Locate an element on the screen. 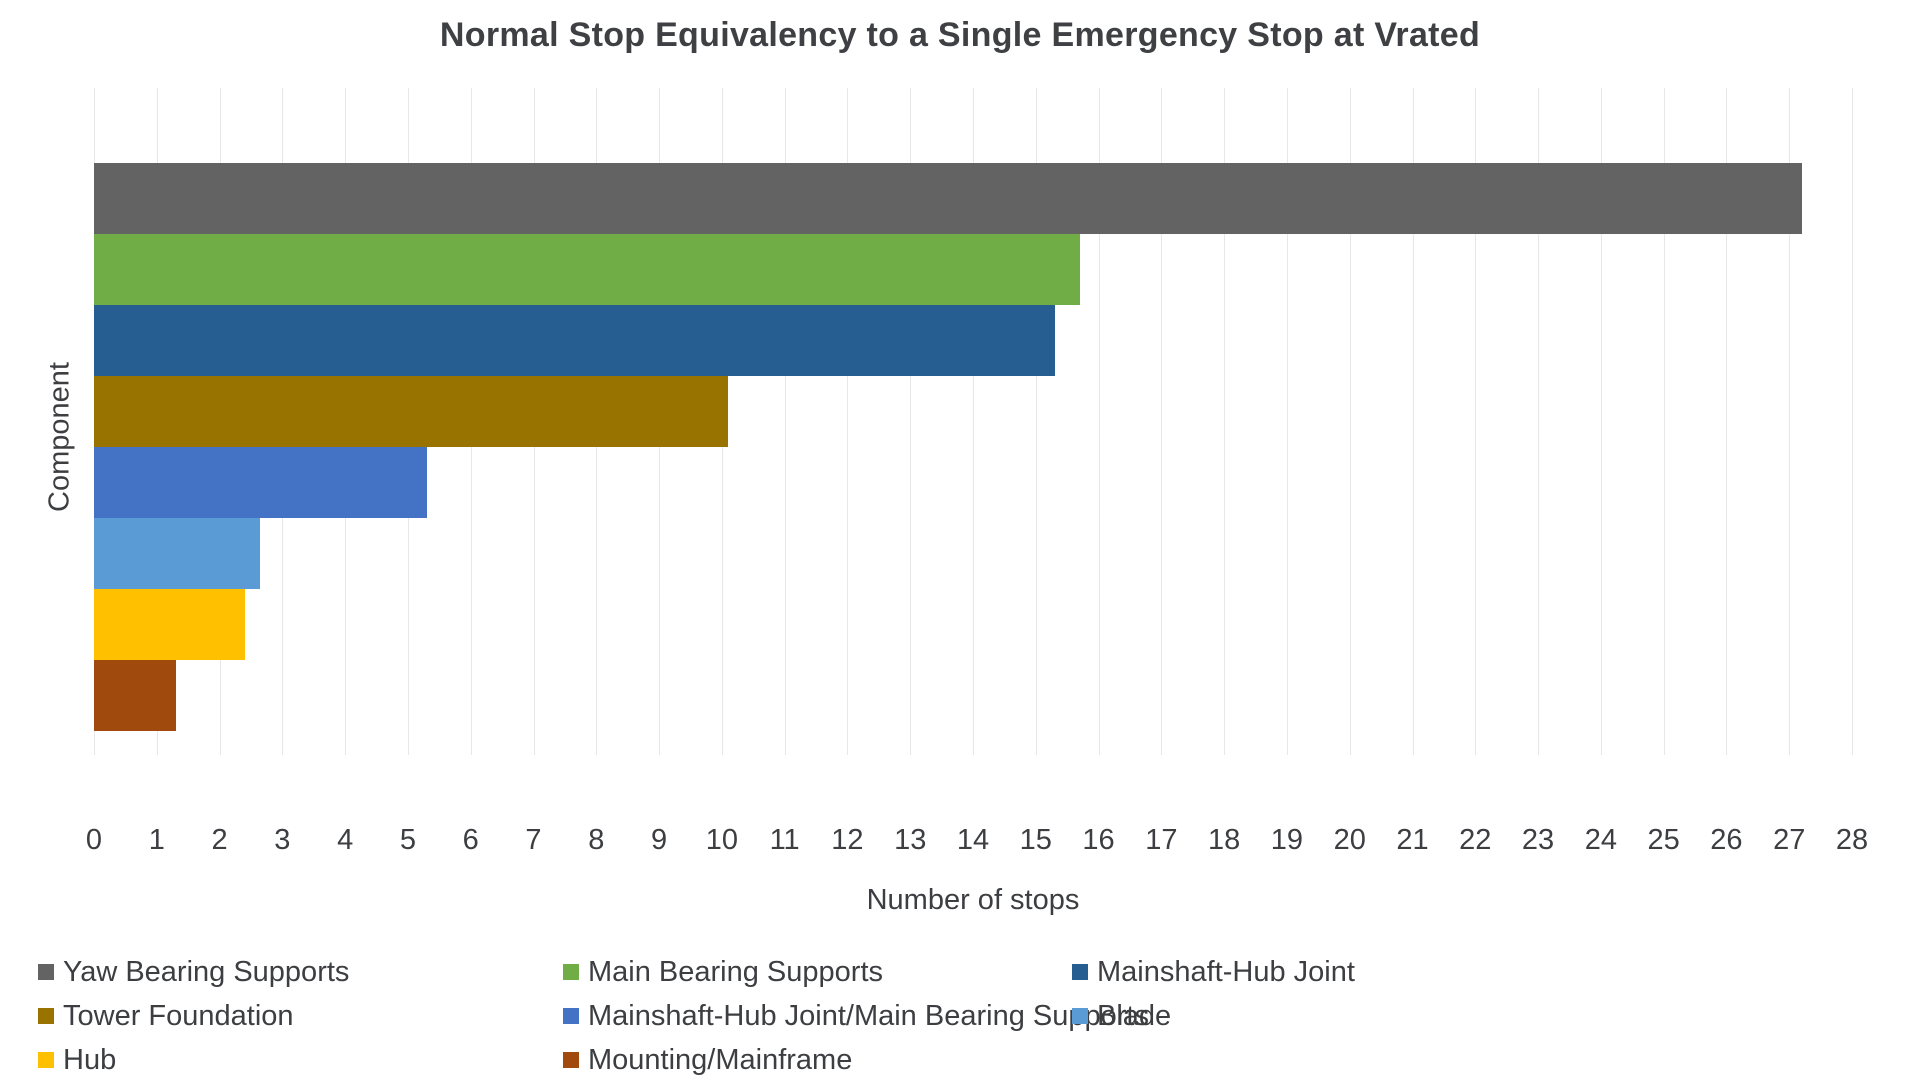  x-tick-label-1: 1 is located at coordinates (156, 840).